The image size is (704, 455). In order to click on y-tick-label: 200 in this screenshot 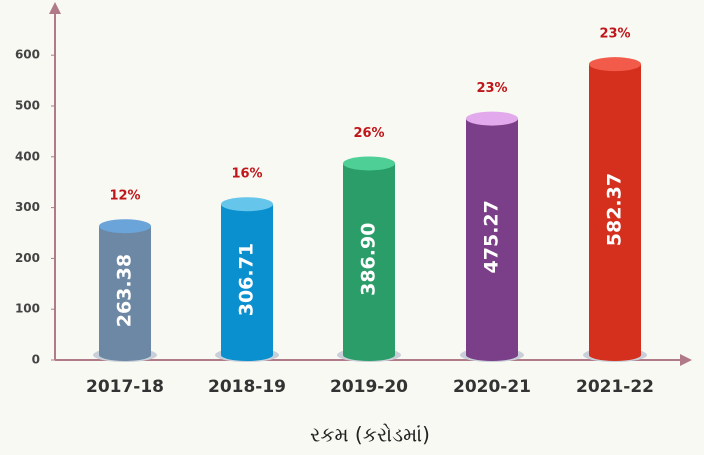, I will do `click(27, 258)`.